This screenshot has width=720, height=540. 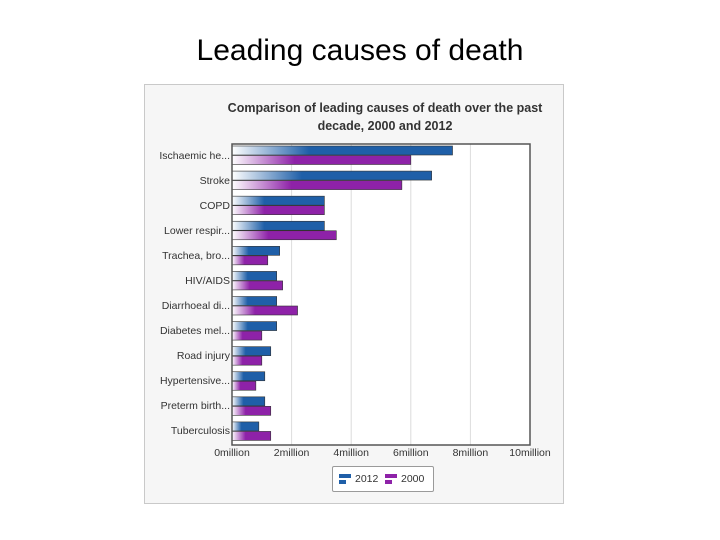 What do you see at coordinates (391, 479) in the screenshot?
I see `legend-swatch-2000` at bounding box center [391, 479].